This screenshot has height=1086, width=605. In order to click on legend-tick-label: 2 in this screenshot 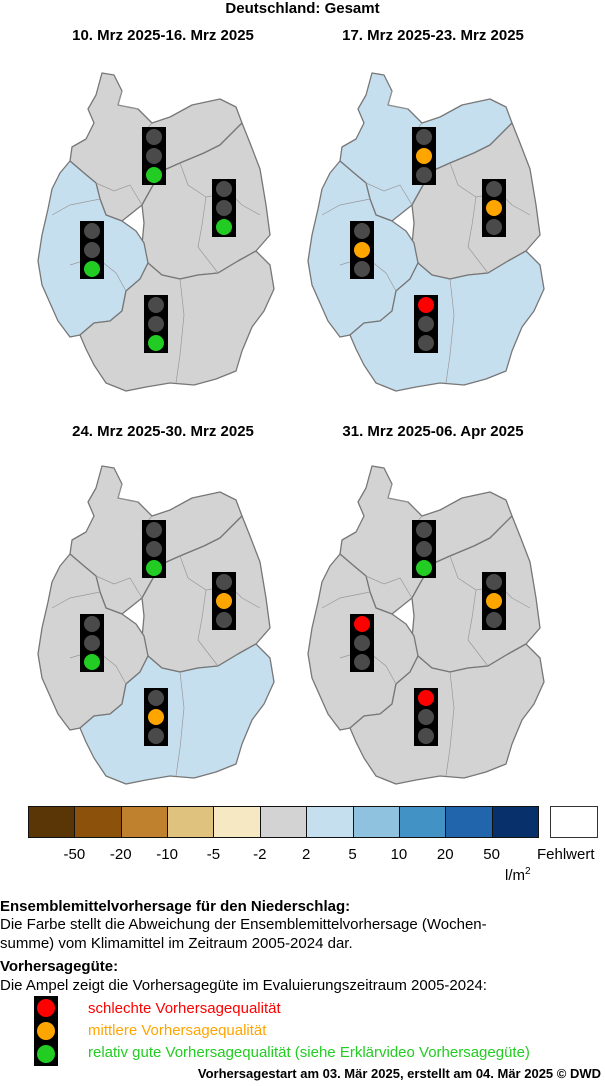, I will do `click(306, 854)`.